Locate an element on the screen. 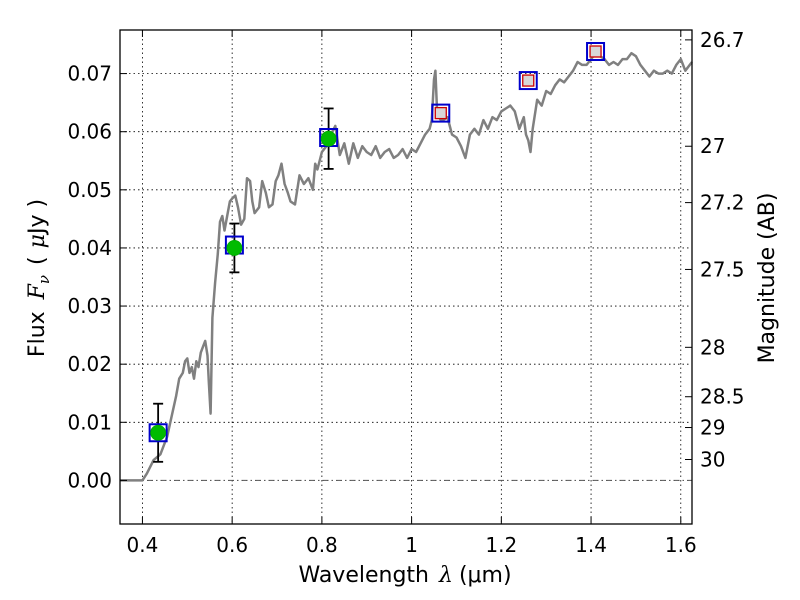  y-axis-label-rest: Jy ) is located at coordinates (37, 217).